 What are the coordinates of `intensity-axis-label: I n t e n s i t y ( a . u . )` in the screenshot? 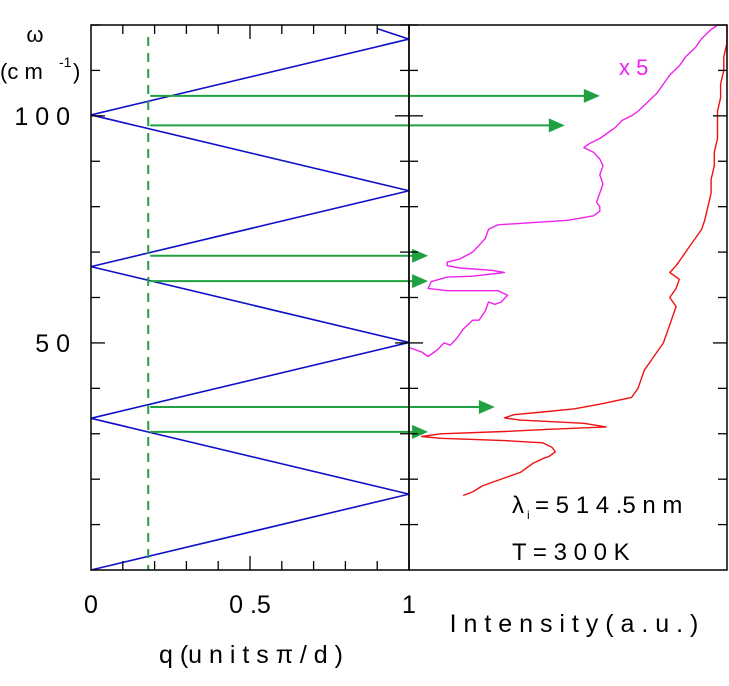 It's located at (574, 624).